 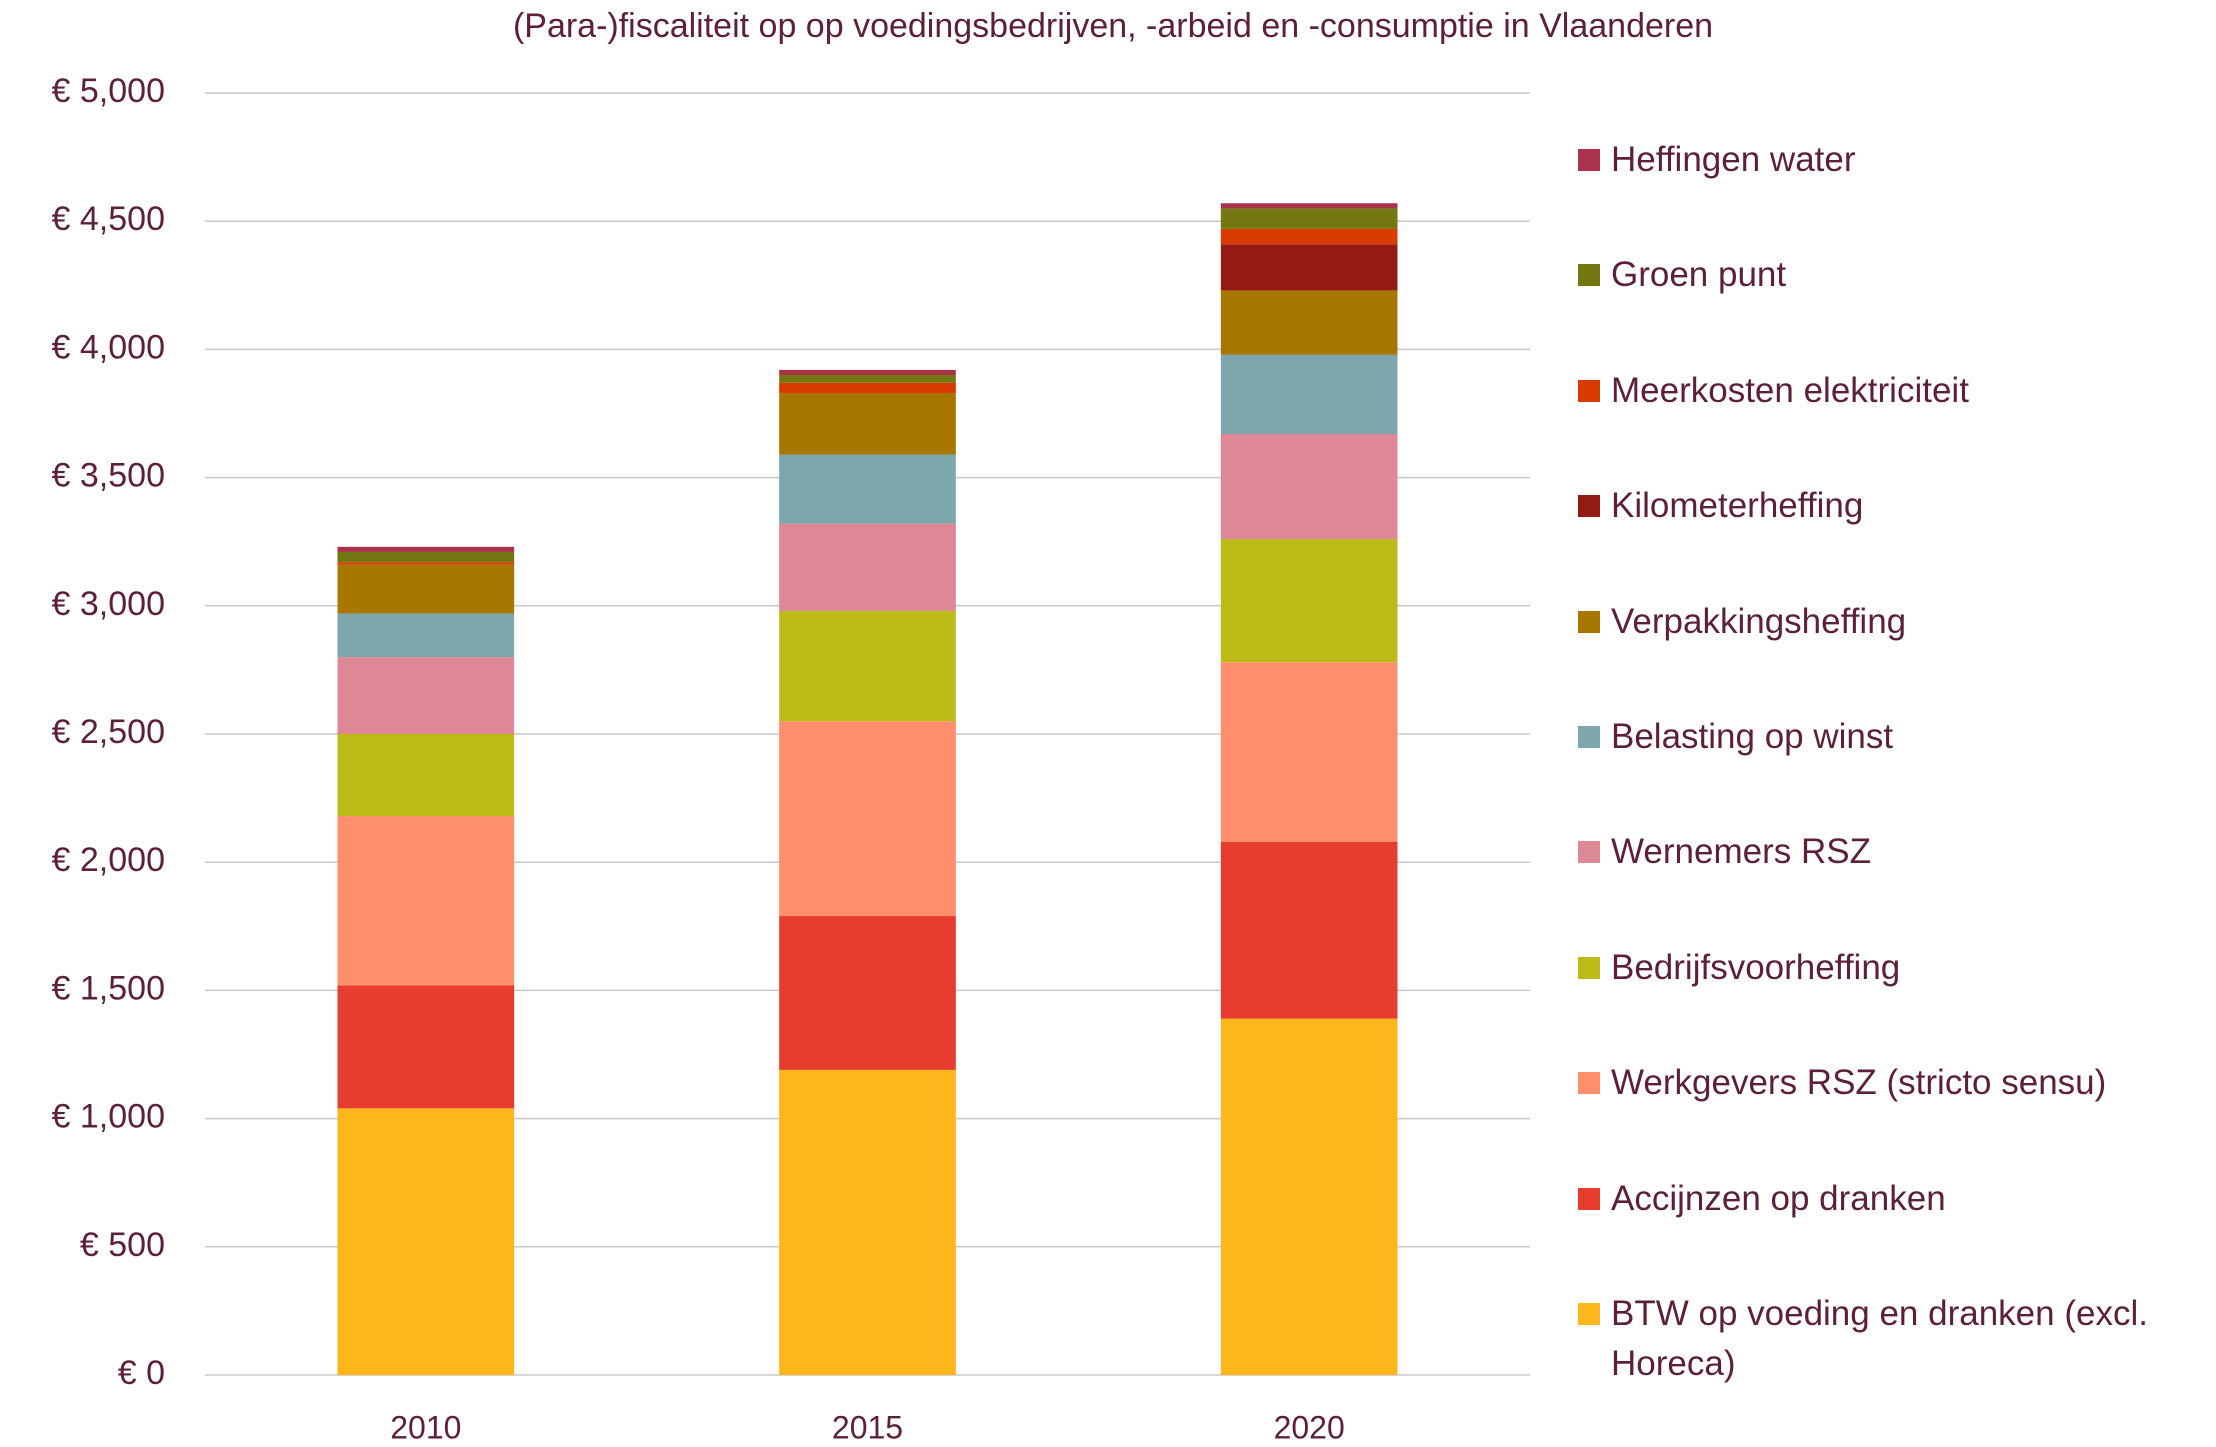 I want to click on y-tick-label: € 3,500, so click(x=108, y=476).